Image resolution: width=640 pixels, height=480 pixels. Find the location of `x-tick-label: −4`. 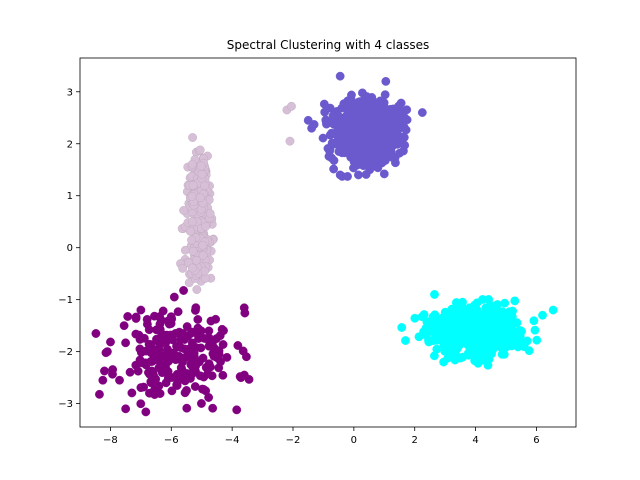

x-tick-label: −4 is located at coordinates (232, 440).